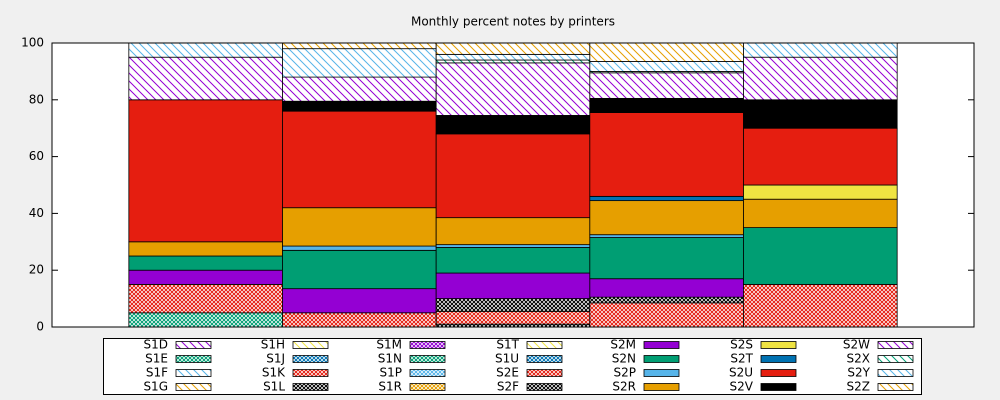  Describe the element at coordinates (36, 270) in the screenshot. I see `y-tick-label: 20` at that location.